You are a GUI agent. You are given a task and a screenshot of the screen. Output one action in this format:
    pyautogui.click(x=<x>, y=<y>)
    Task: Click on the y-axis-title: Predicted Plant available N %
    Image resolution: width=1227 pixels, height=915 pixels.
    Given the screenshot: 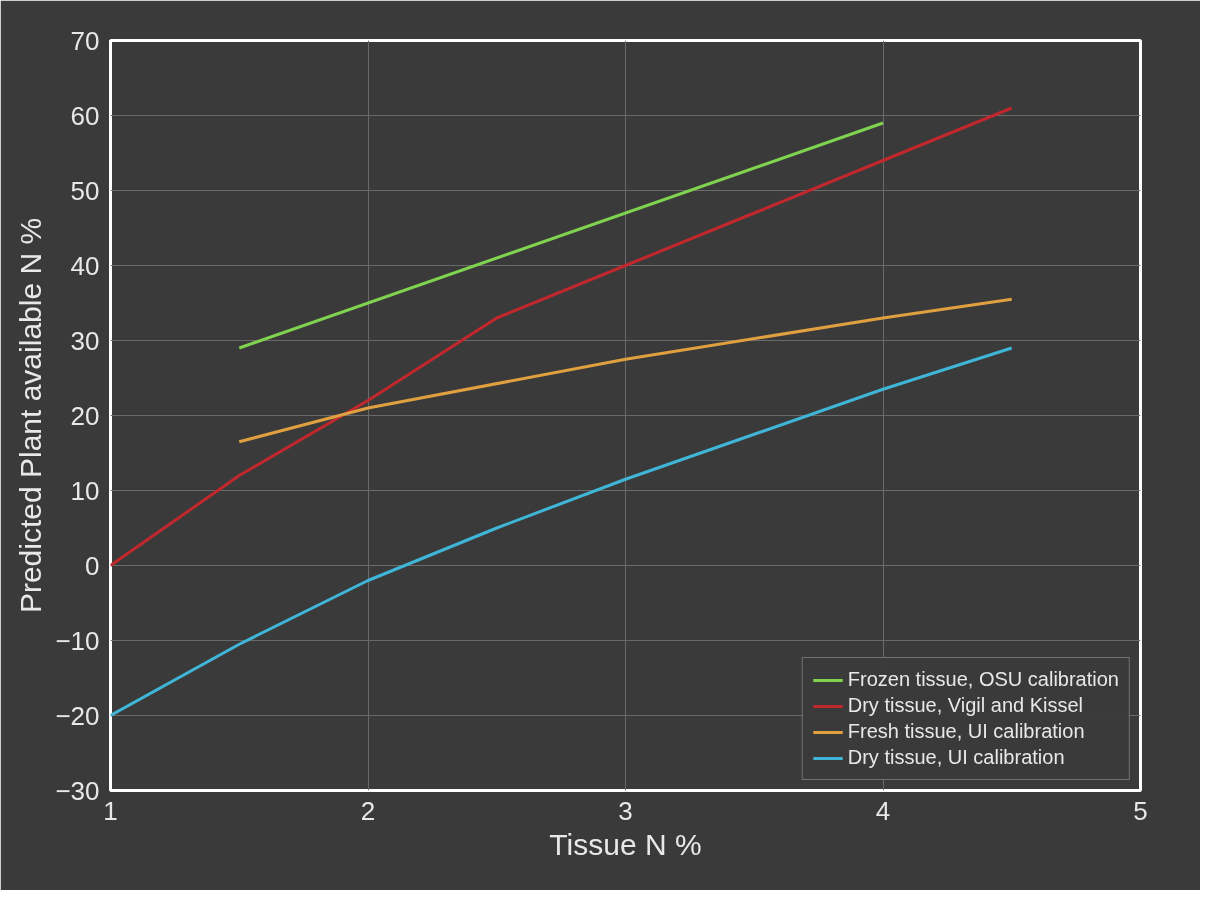 What is the action you would take?
    pyautogui.click(x=31, y=415)
    